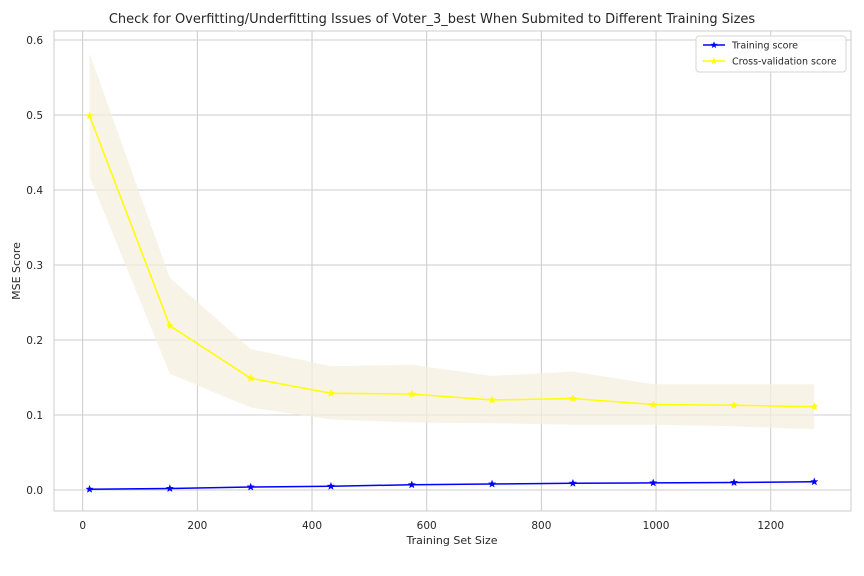 This screenshot has width=864, height=576. What do you see at coordinates (427, 526) in the screenshot?
I see `x-tick-label: 600` at bounding box center [427, 526].